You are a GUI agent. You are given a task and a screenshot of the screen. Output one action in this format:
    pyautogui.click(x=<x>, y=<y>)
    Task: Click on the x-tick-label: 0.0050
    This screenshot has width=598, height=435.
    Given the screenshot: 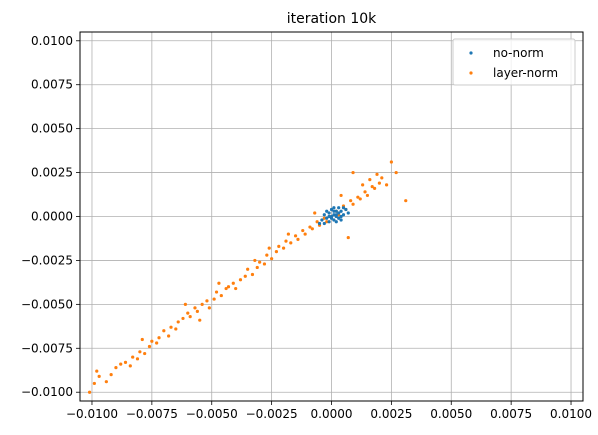 What is the action you would take?
    pyautogui.click(x=451, y=414)
    